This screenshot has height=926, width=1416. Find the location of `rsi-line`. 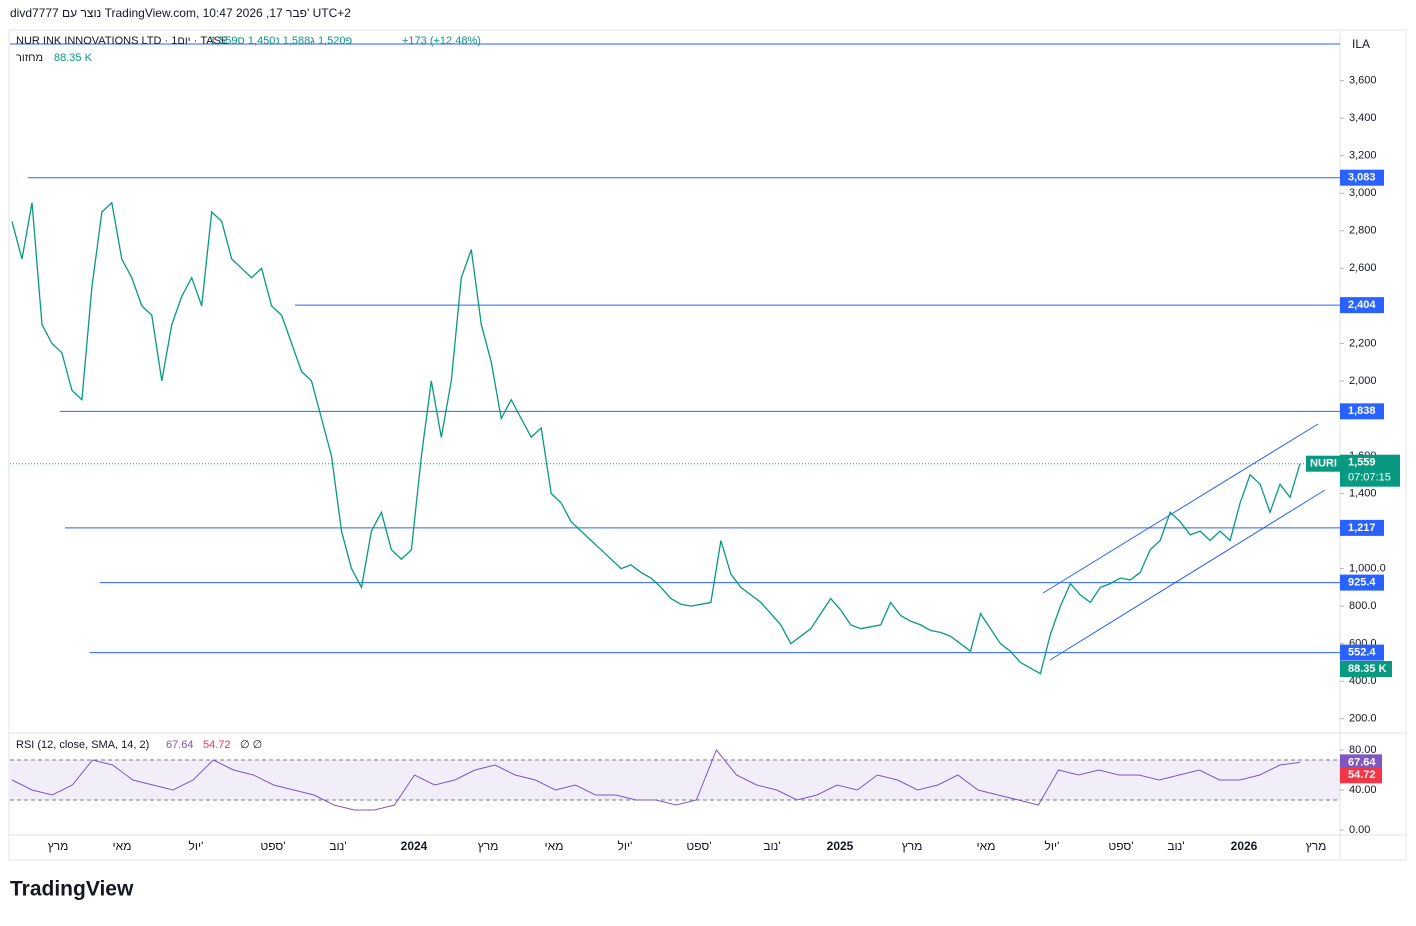

rsi-line is located at coordinates (656, 780).